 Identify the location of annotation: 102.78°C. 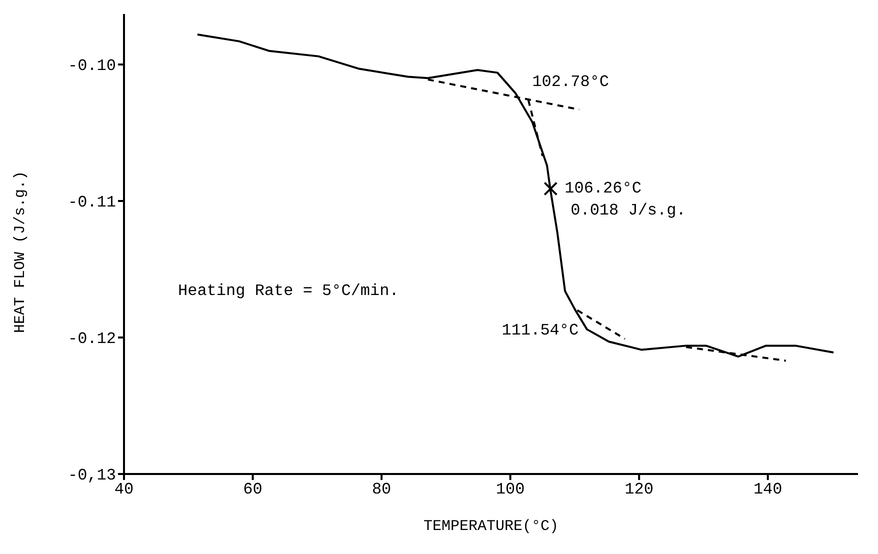
(571, 81).